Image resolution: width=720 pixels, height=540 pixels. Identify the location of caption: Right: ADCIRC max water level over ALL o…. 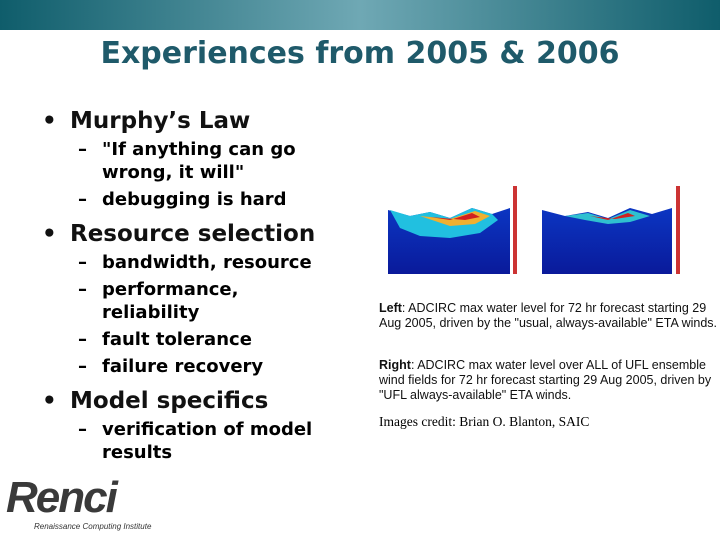
(548, 380).